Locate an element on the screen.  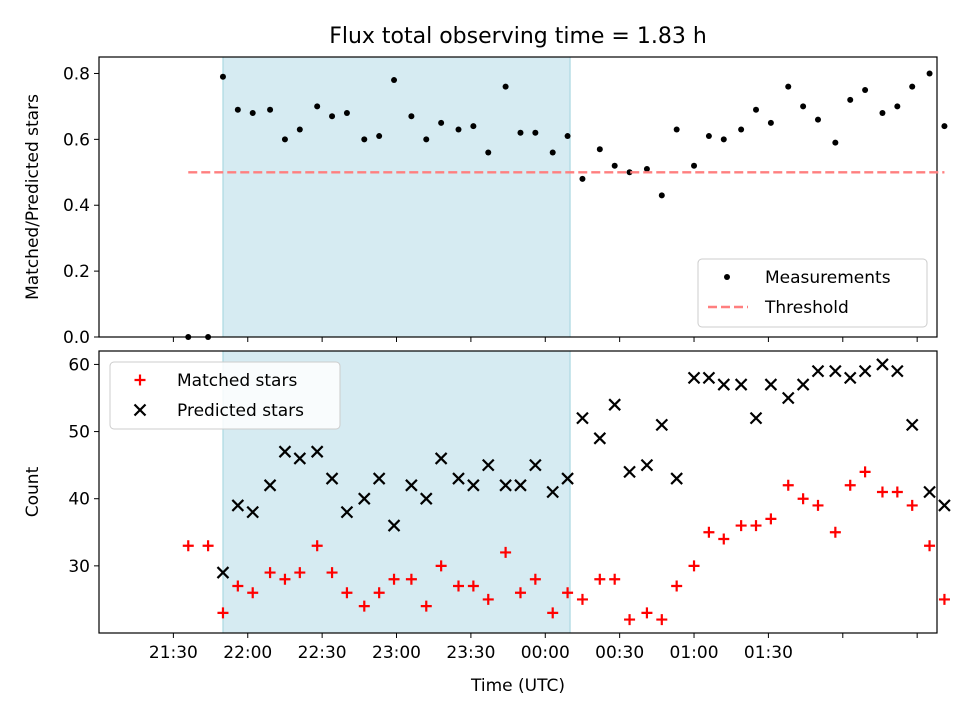
y-tick-label: 0.2 is located at coordinates (76, 272).